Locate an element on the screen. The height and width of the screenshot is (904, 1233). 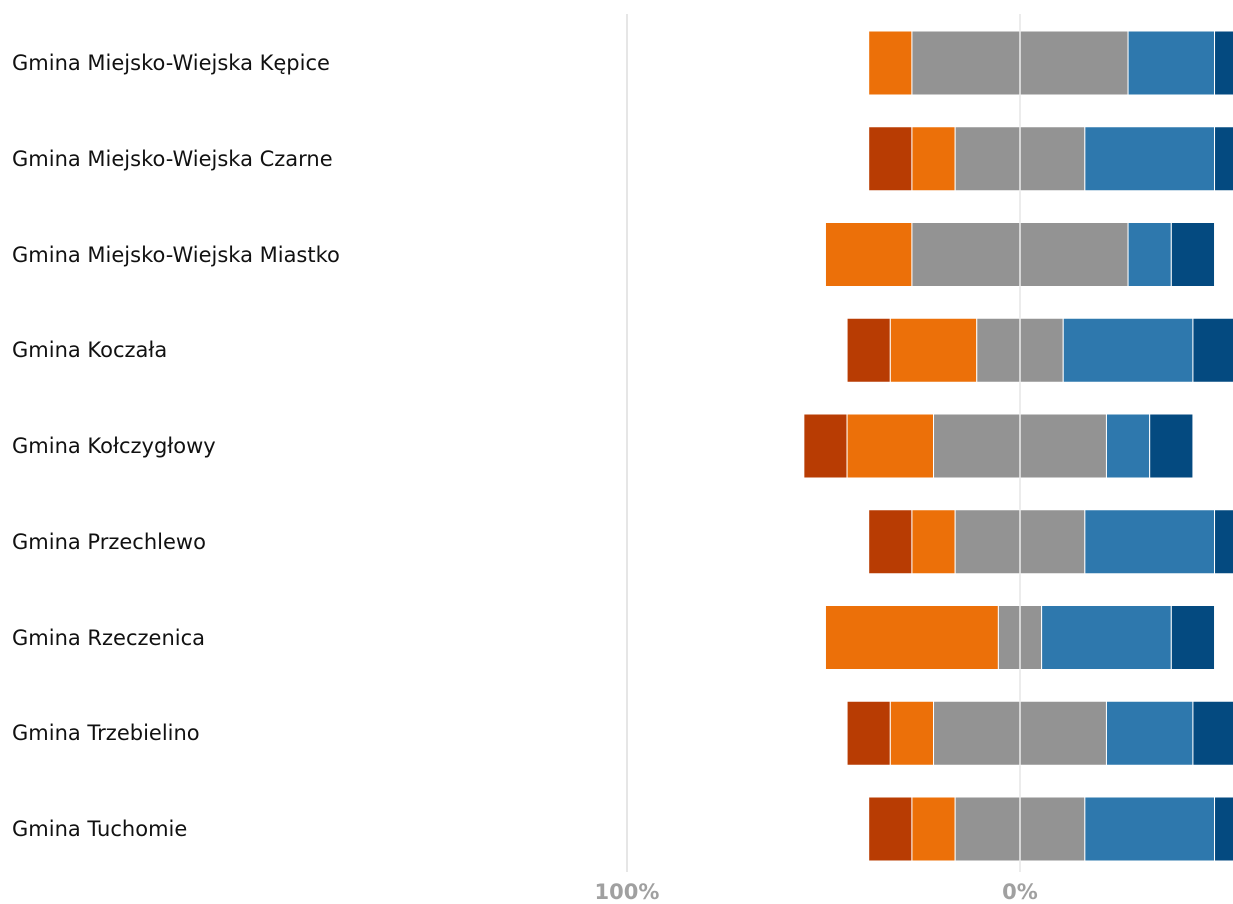
category-label: Gmina Tuchomie is located at coordinates (100, 829).